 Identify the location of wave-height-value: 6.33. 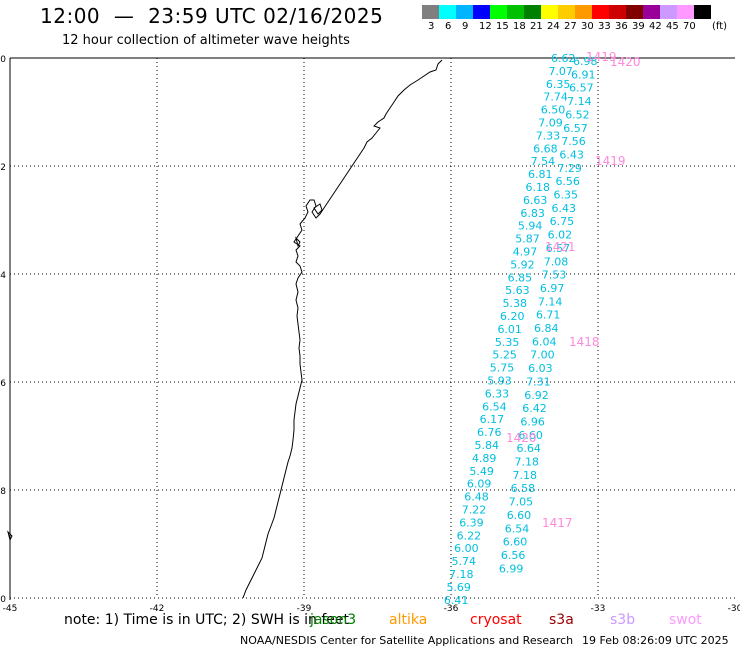
(497, 393).